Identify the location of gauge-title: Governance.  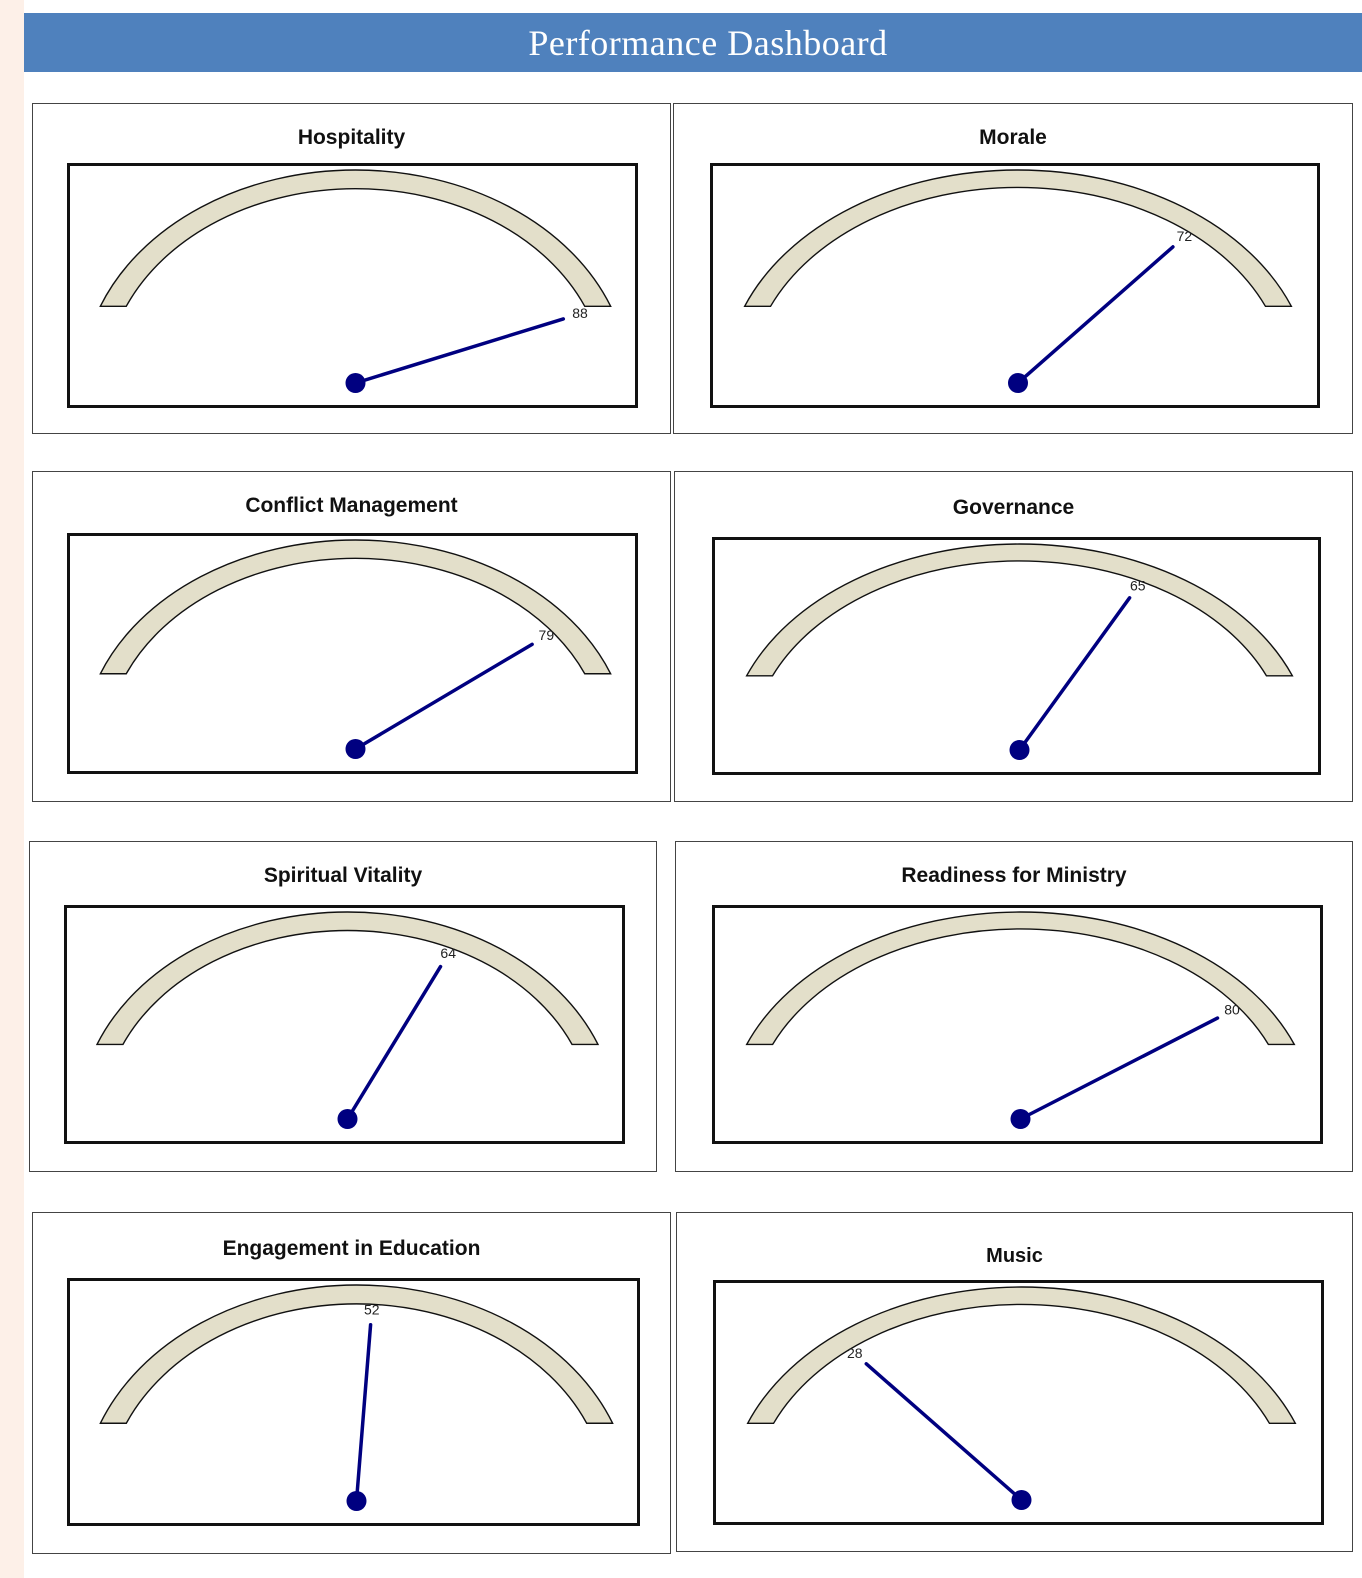
(1013, 507).